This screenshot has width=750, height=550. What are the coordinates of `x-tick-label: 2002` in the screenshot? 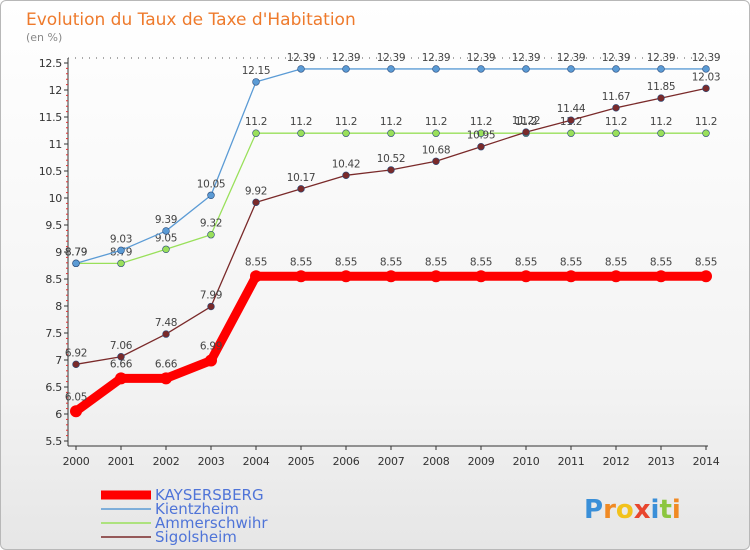 It's located at (166, 461).